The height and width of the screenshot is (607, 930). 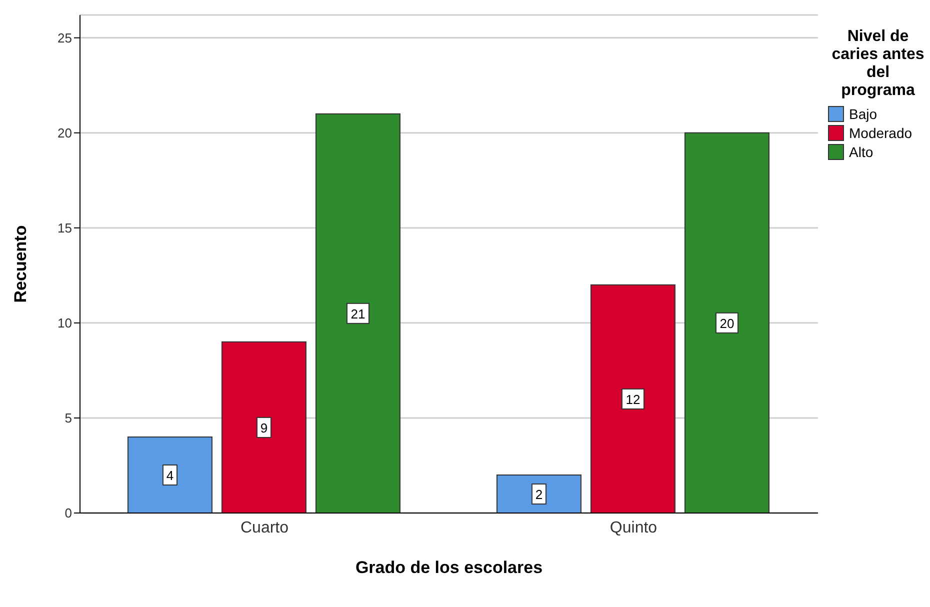 I want to click on legend-label: Moderado, so click(x=881, y=133).